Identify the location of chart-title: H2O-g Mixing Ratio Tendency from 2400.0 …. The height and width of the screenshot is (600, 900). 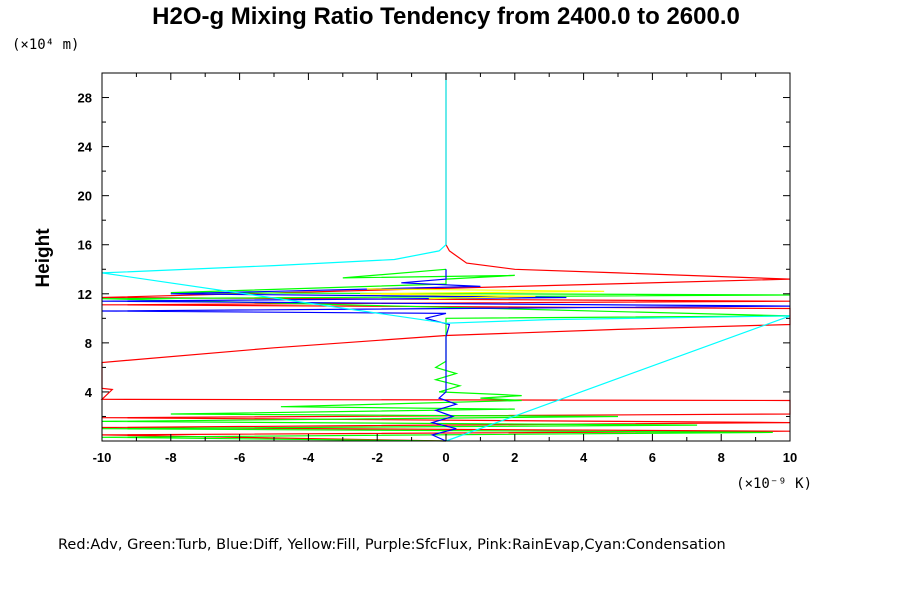
(446, 16).